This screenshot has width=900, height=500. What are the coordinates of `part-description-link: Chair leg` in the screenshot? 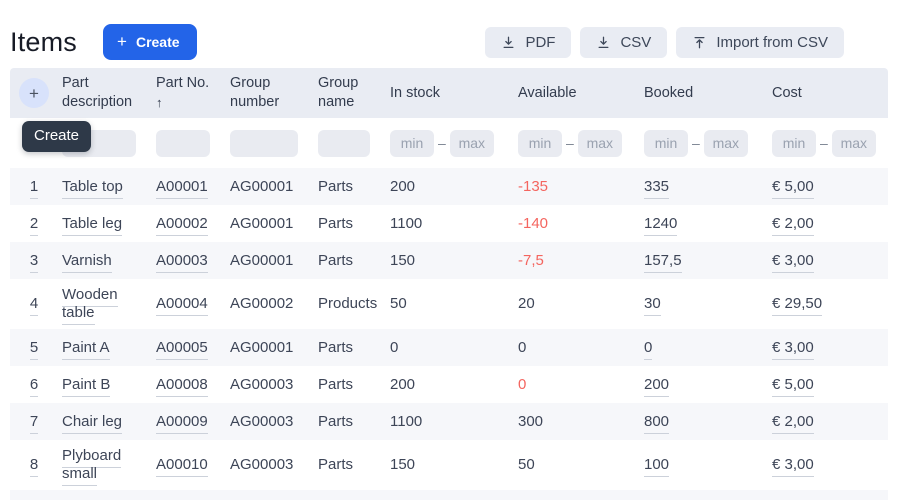 It's located at (92, 423).